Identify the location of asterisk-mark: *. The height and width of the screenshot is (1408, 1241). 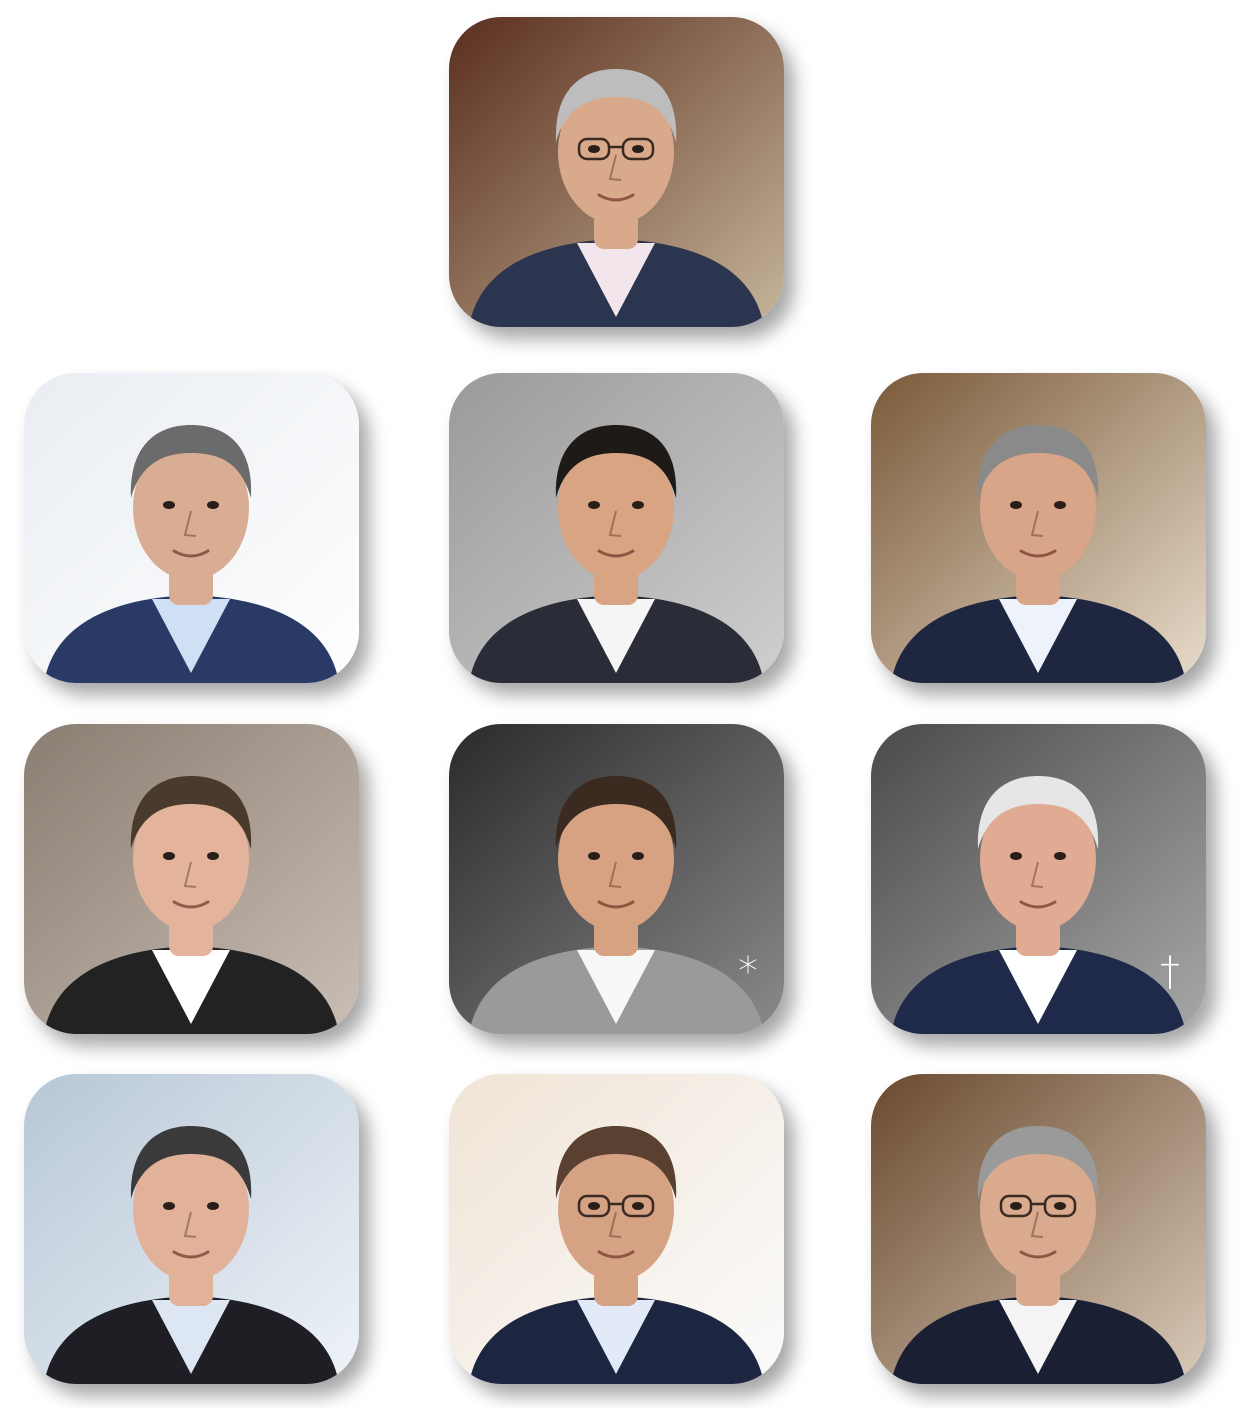
(748, 972).